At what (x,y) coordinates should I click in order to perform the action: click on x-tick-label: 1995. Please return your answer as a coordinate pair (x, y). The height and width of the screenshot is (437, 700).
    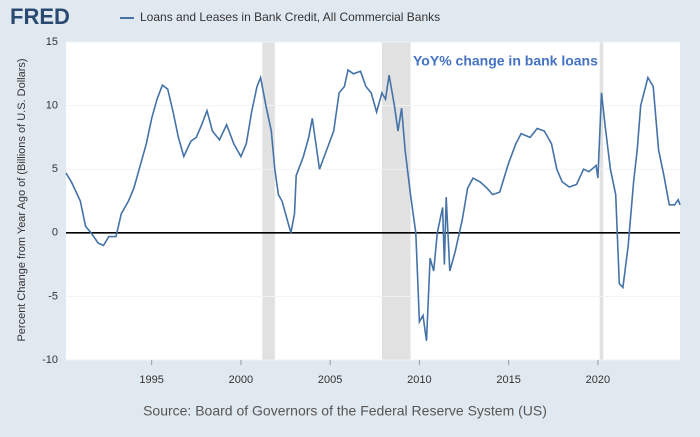
    Looking at the image, I should click on (151, 380).